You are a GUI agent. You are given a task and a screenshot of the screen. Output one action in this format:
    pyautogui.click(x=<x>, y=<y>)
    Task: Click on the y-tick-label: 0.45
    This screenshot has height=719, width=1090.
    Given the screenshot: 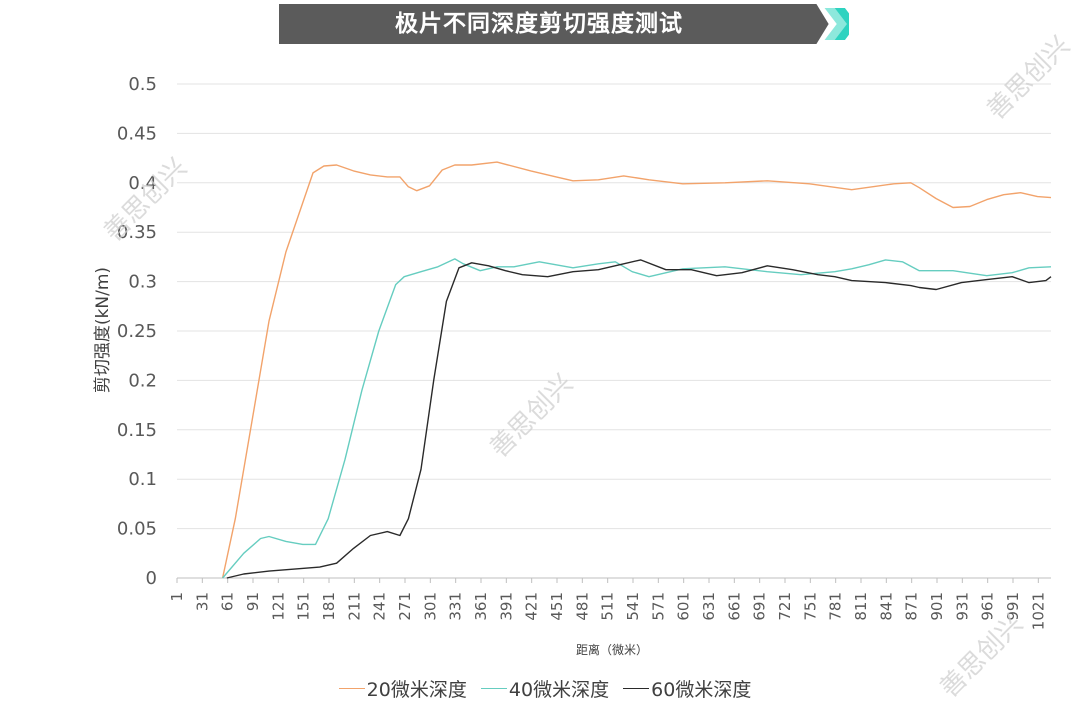 What is the action you would take?
    pyautogui.click(x=137, y=133)
    